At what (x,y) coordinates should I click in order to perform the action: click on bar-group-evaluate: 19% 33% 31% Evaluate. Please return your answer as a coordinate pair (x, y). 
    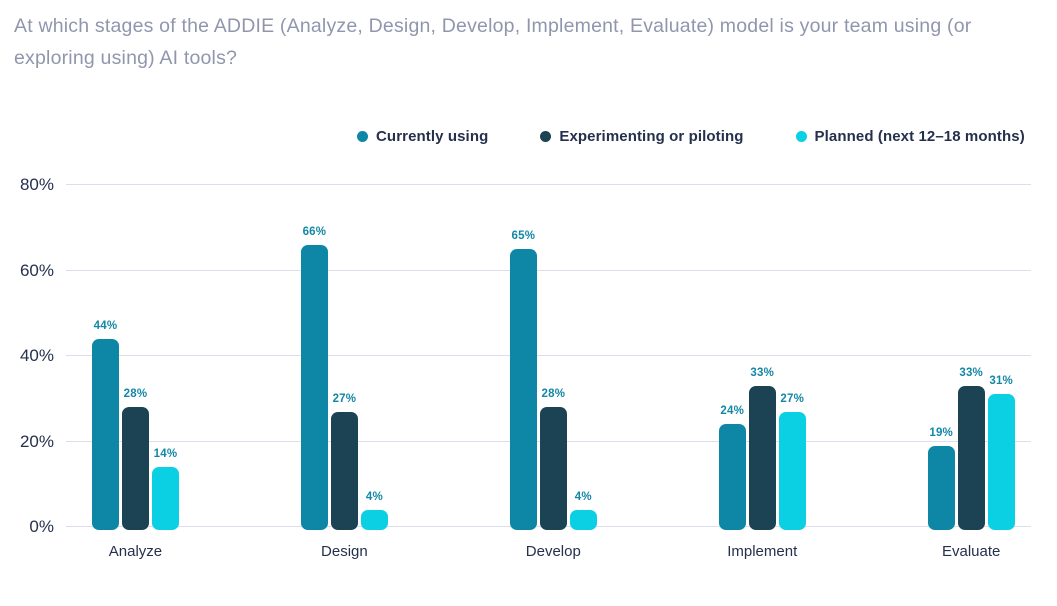
    Looking at the image, I should click on (971, 372).